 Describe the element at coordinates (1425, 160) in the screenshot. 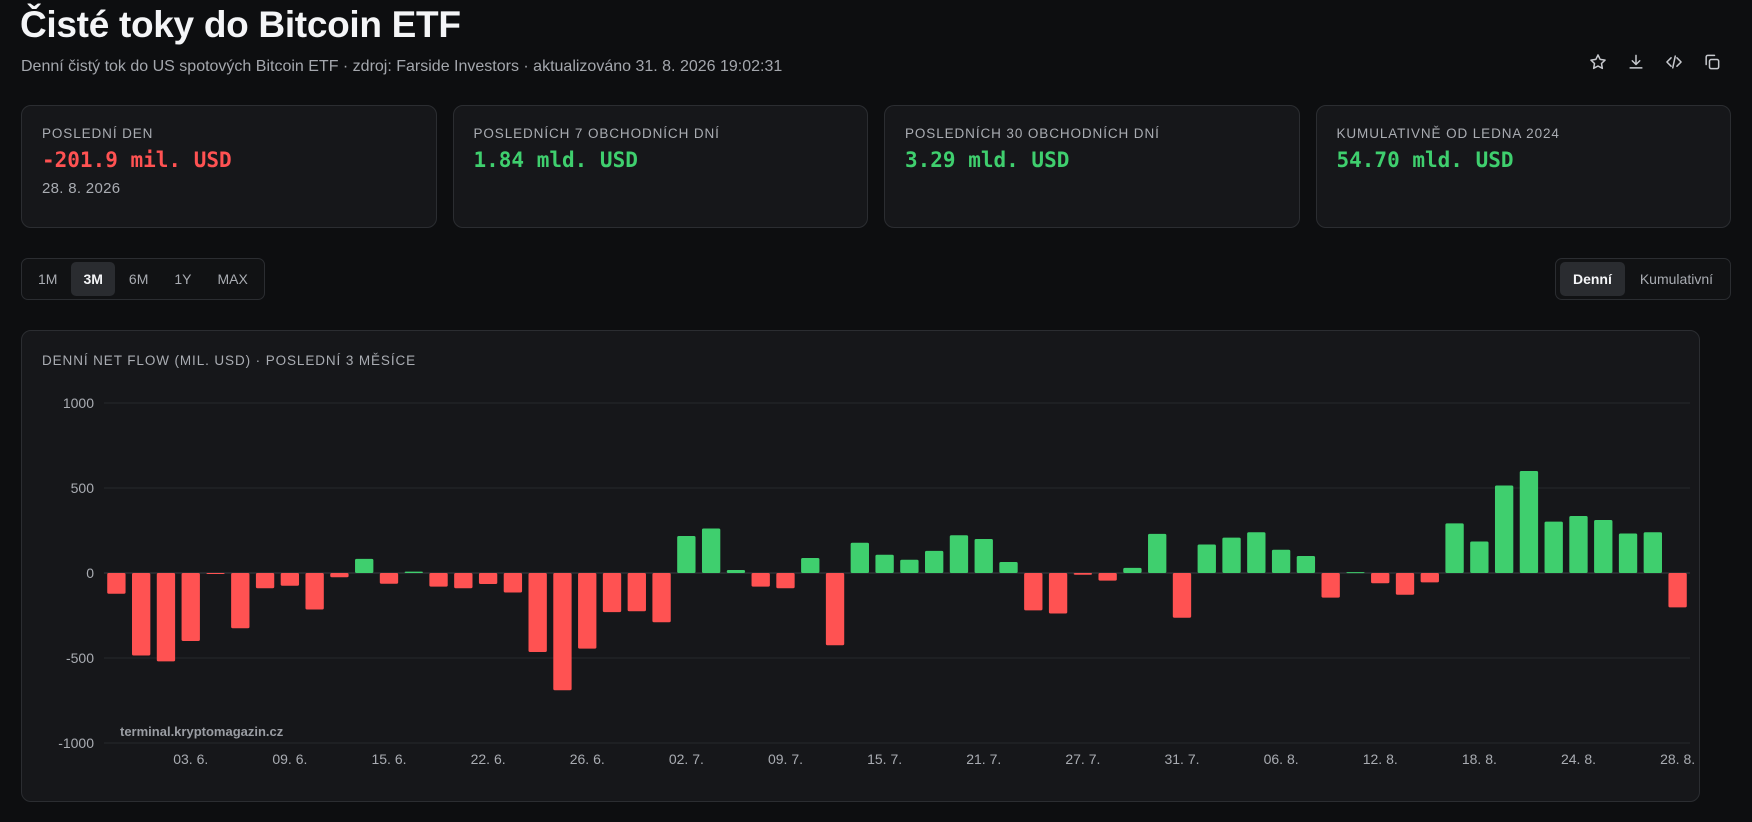

I see `kpi-value: 54.70 mld. USD` at that location.